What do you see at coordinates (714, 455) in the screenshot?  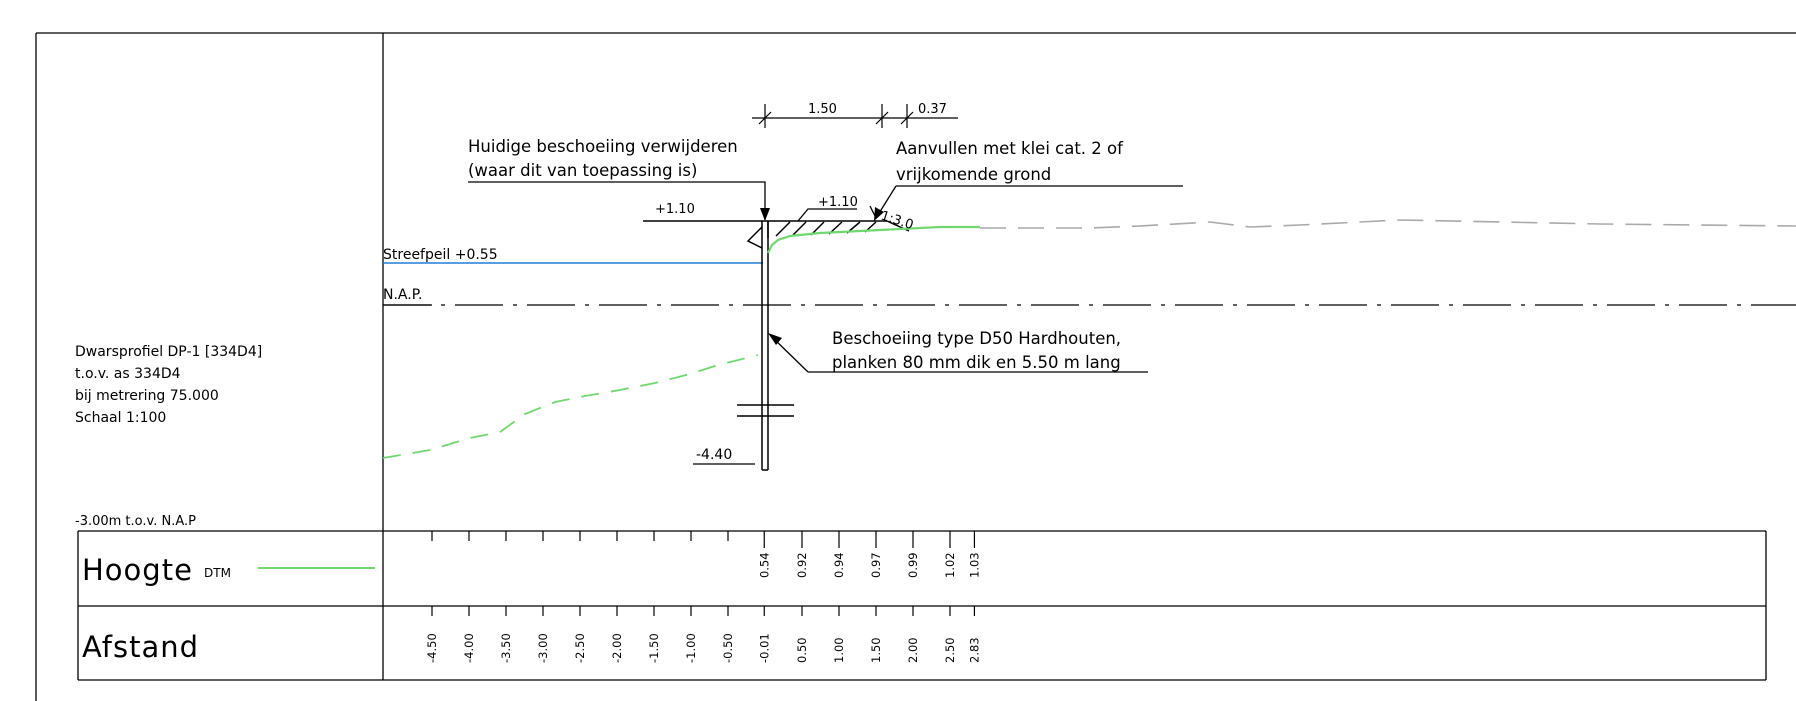 I see `tip-level-label: -4.40` at bounding box center [714, 455].